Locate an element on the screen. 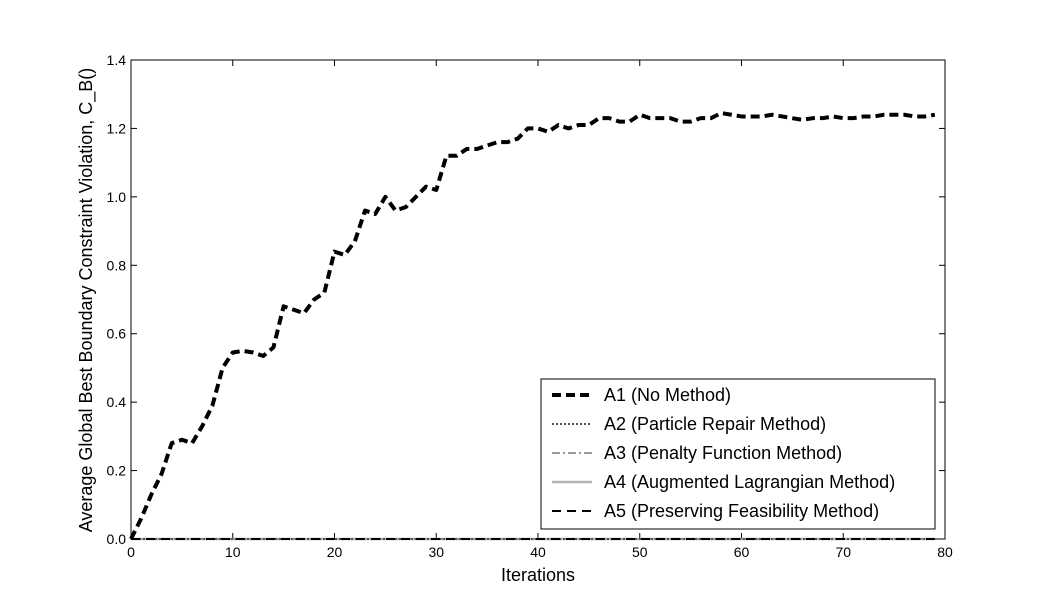 Image resolution: width=1050 pixels, height=600 pixels. x-tick-label: 30 is located at coordinates (436, 552).